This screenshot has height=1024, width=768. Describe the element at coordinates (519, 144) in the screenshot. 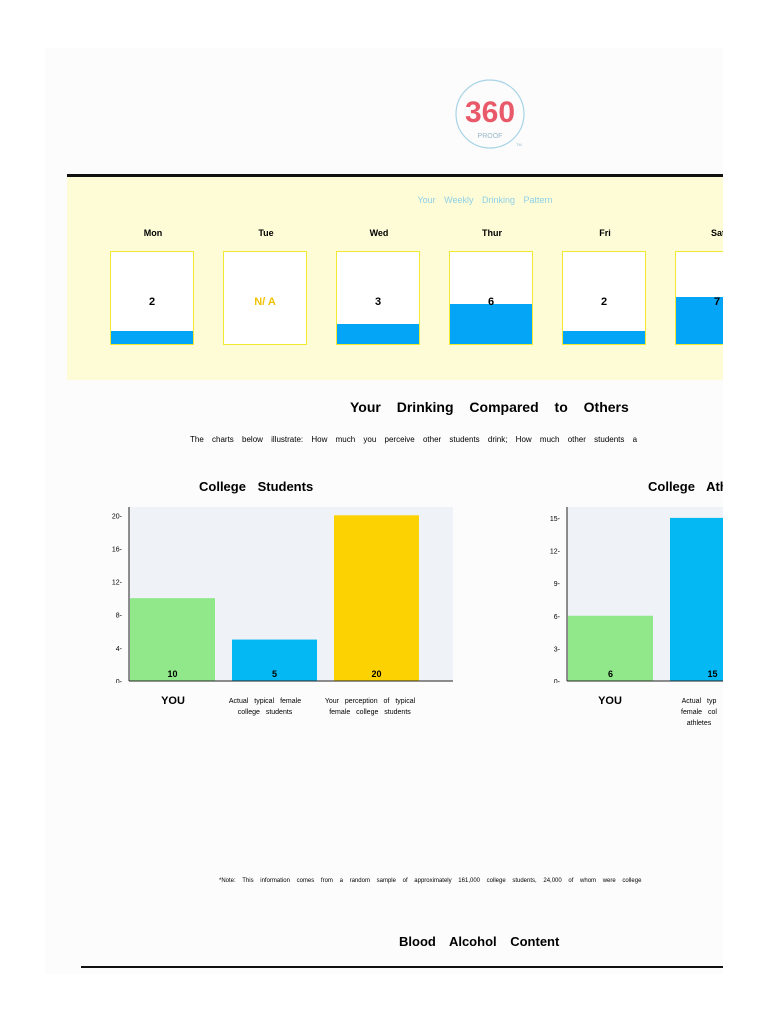

I see `logo-tm: TM` at that location.